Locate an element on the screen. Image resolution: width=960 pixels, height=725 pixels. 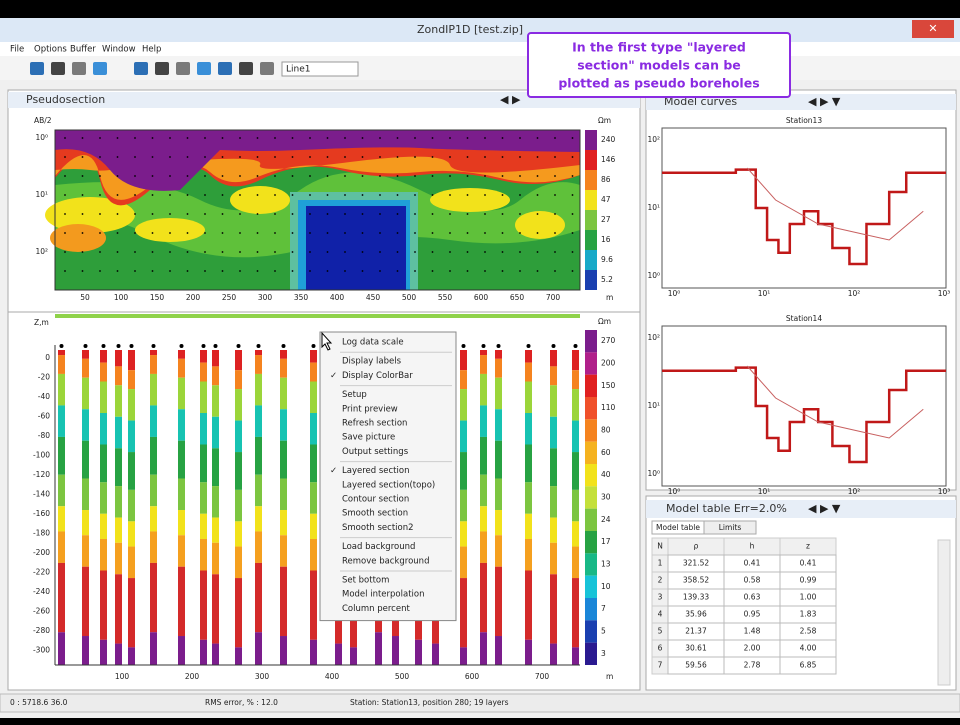
menu-item: Set bottom is located at coordinates (365, 581).